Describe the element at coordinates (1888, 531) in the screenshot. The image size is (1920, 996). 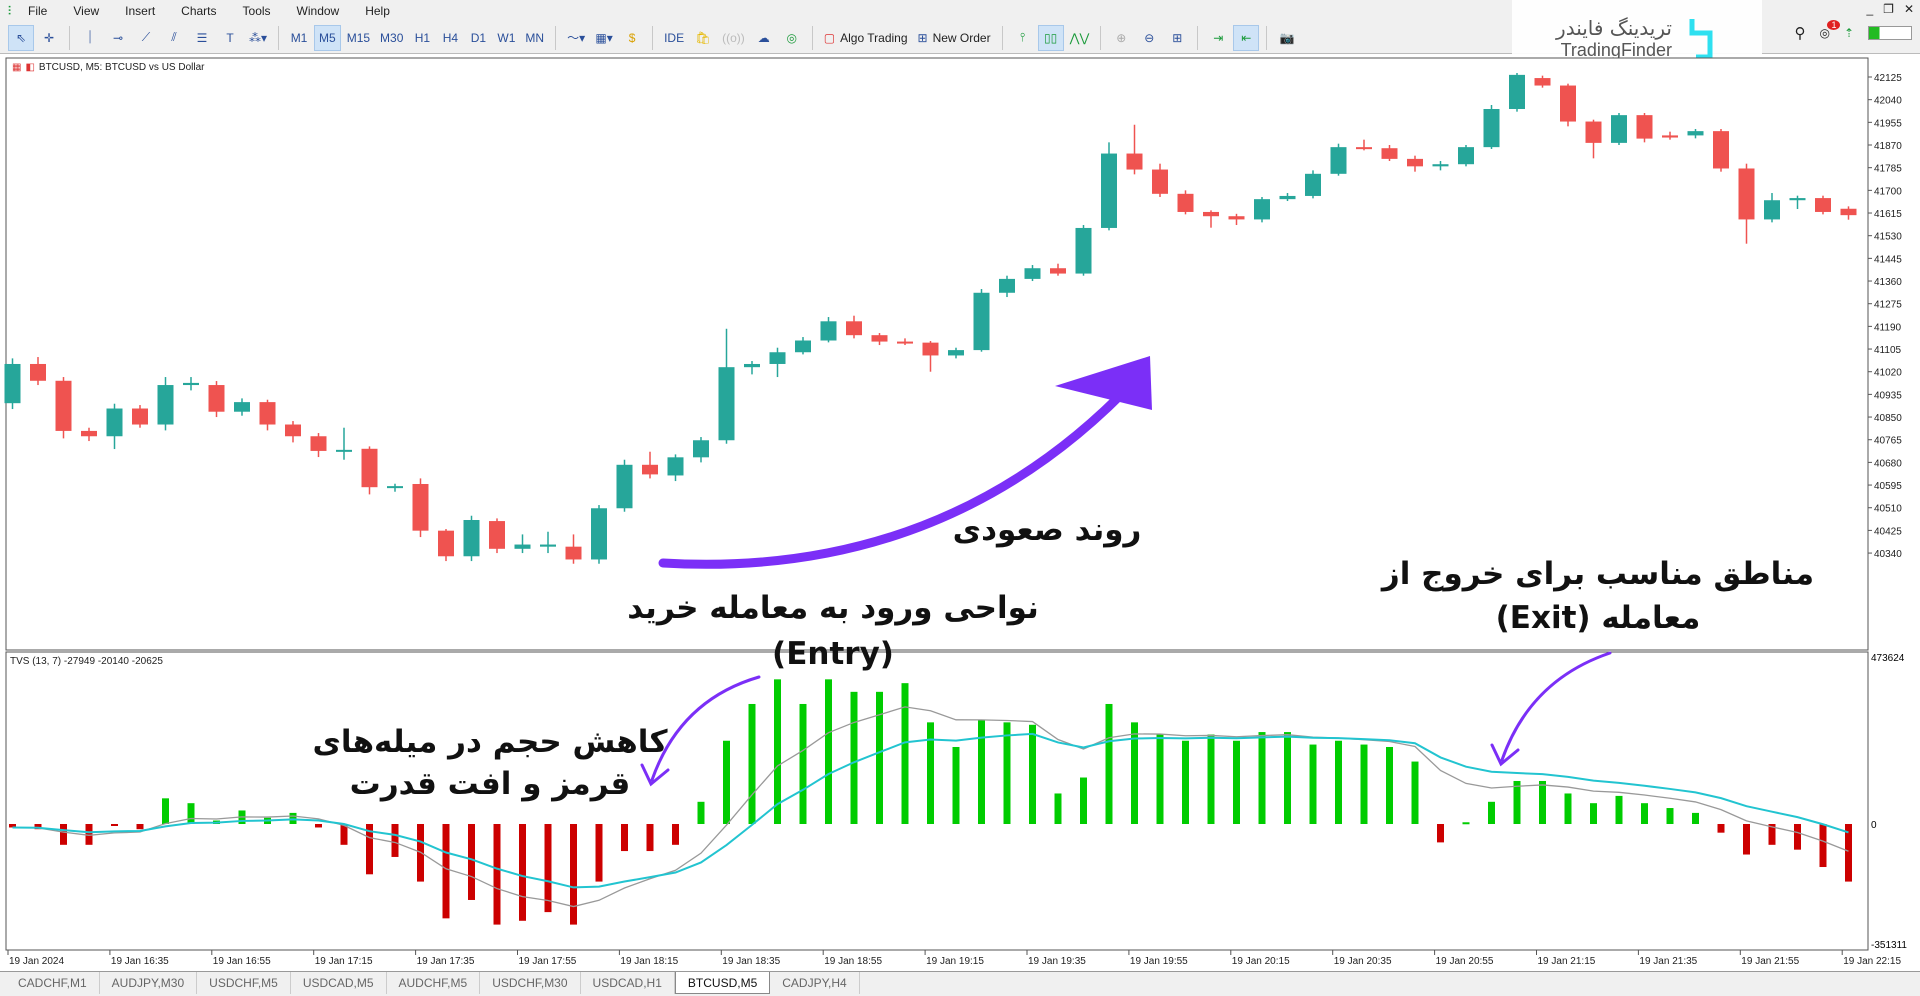
I see `price-label: 40425` at that location.